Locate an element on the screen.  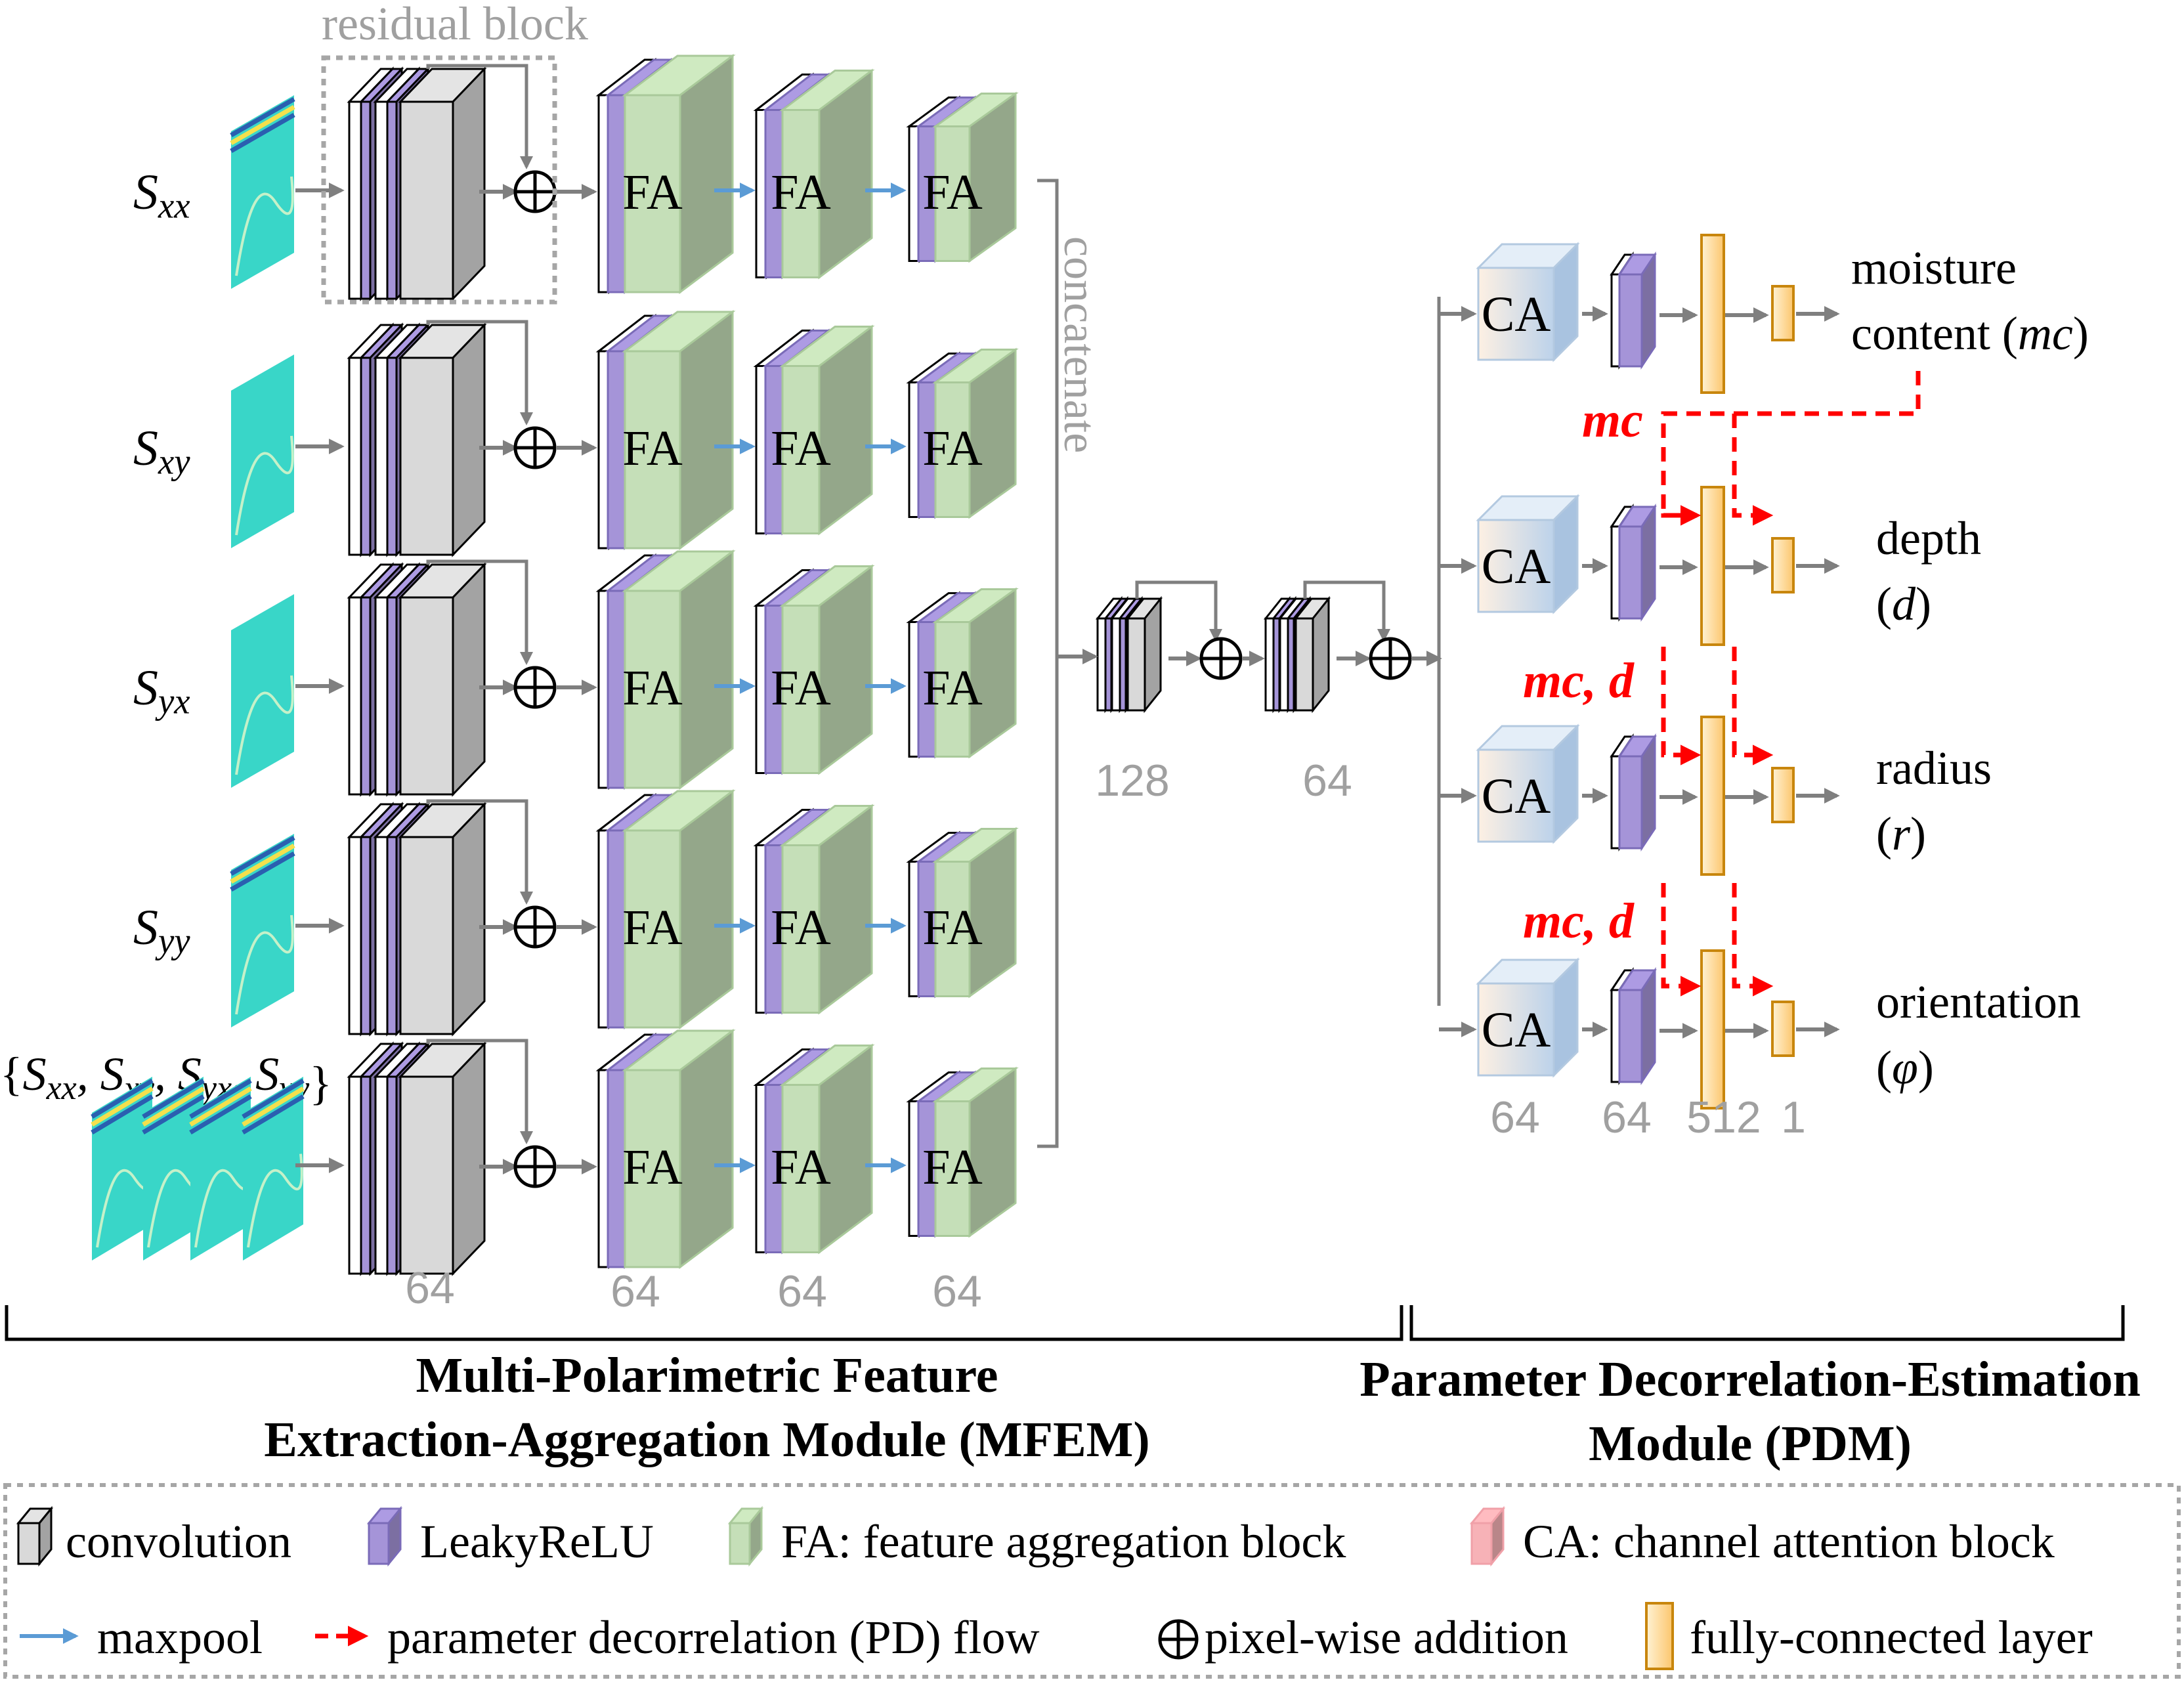
channel-count-pdm-2: 64 is located at coordinates (1627, 1117).